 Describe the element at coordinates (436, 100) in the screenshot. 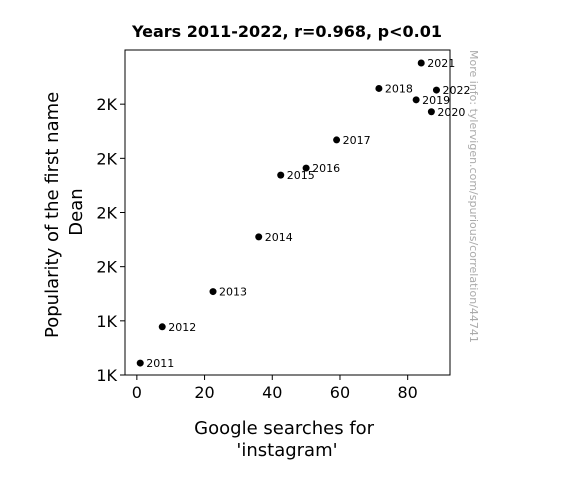

I see `data-point-label: 2019` at that location.